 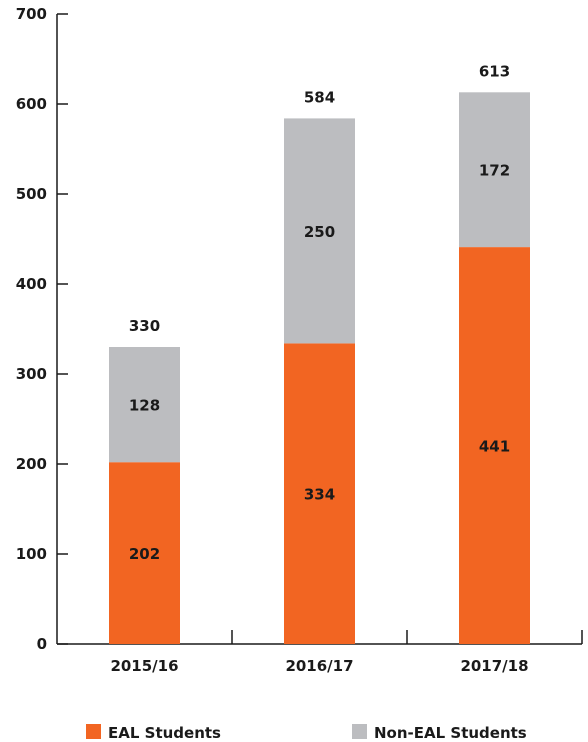 I want to click on y-axis: 0 100 200 300 400 500 600 700, so click(x=42, y=329).